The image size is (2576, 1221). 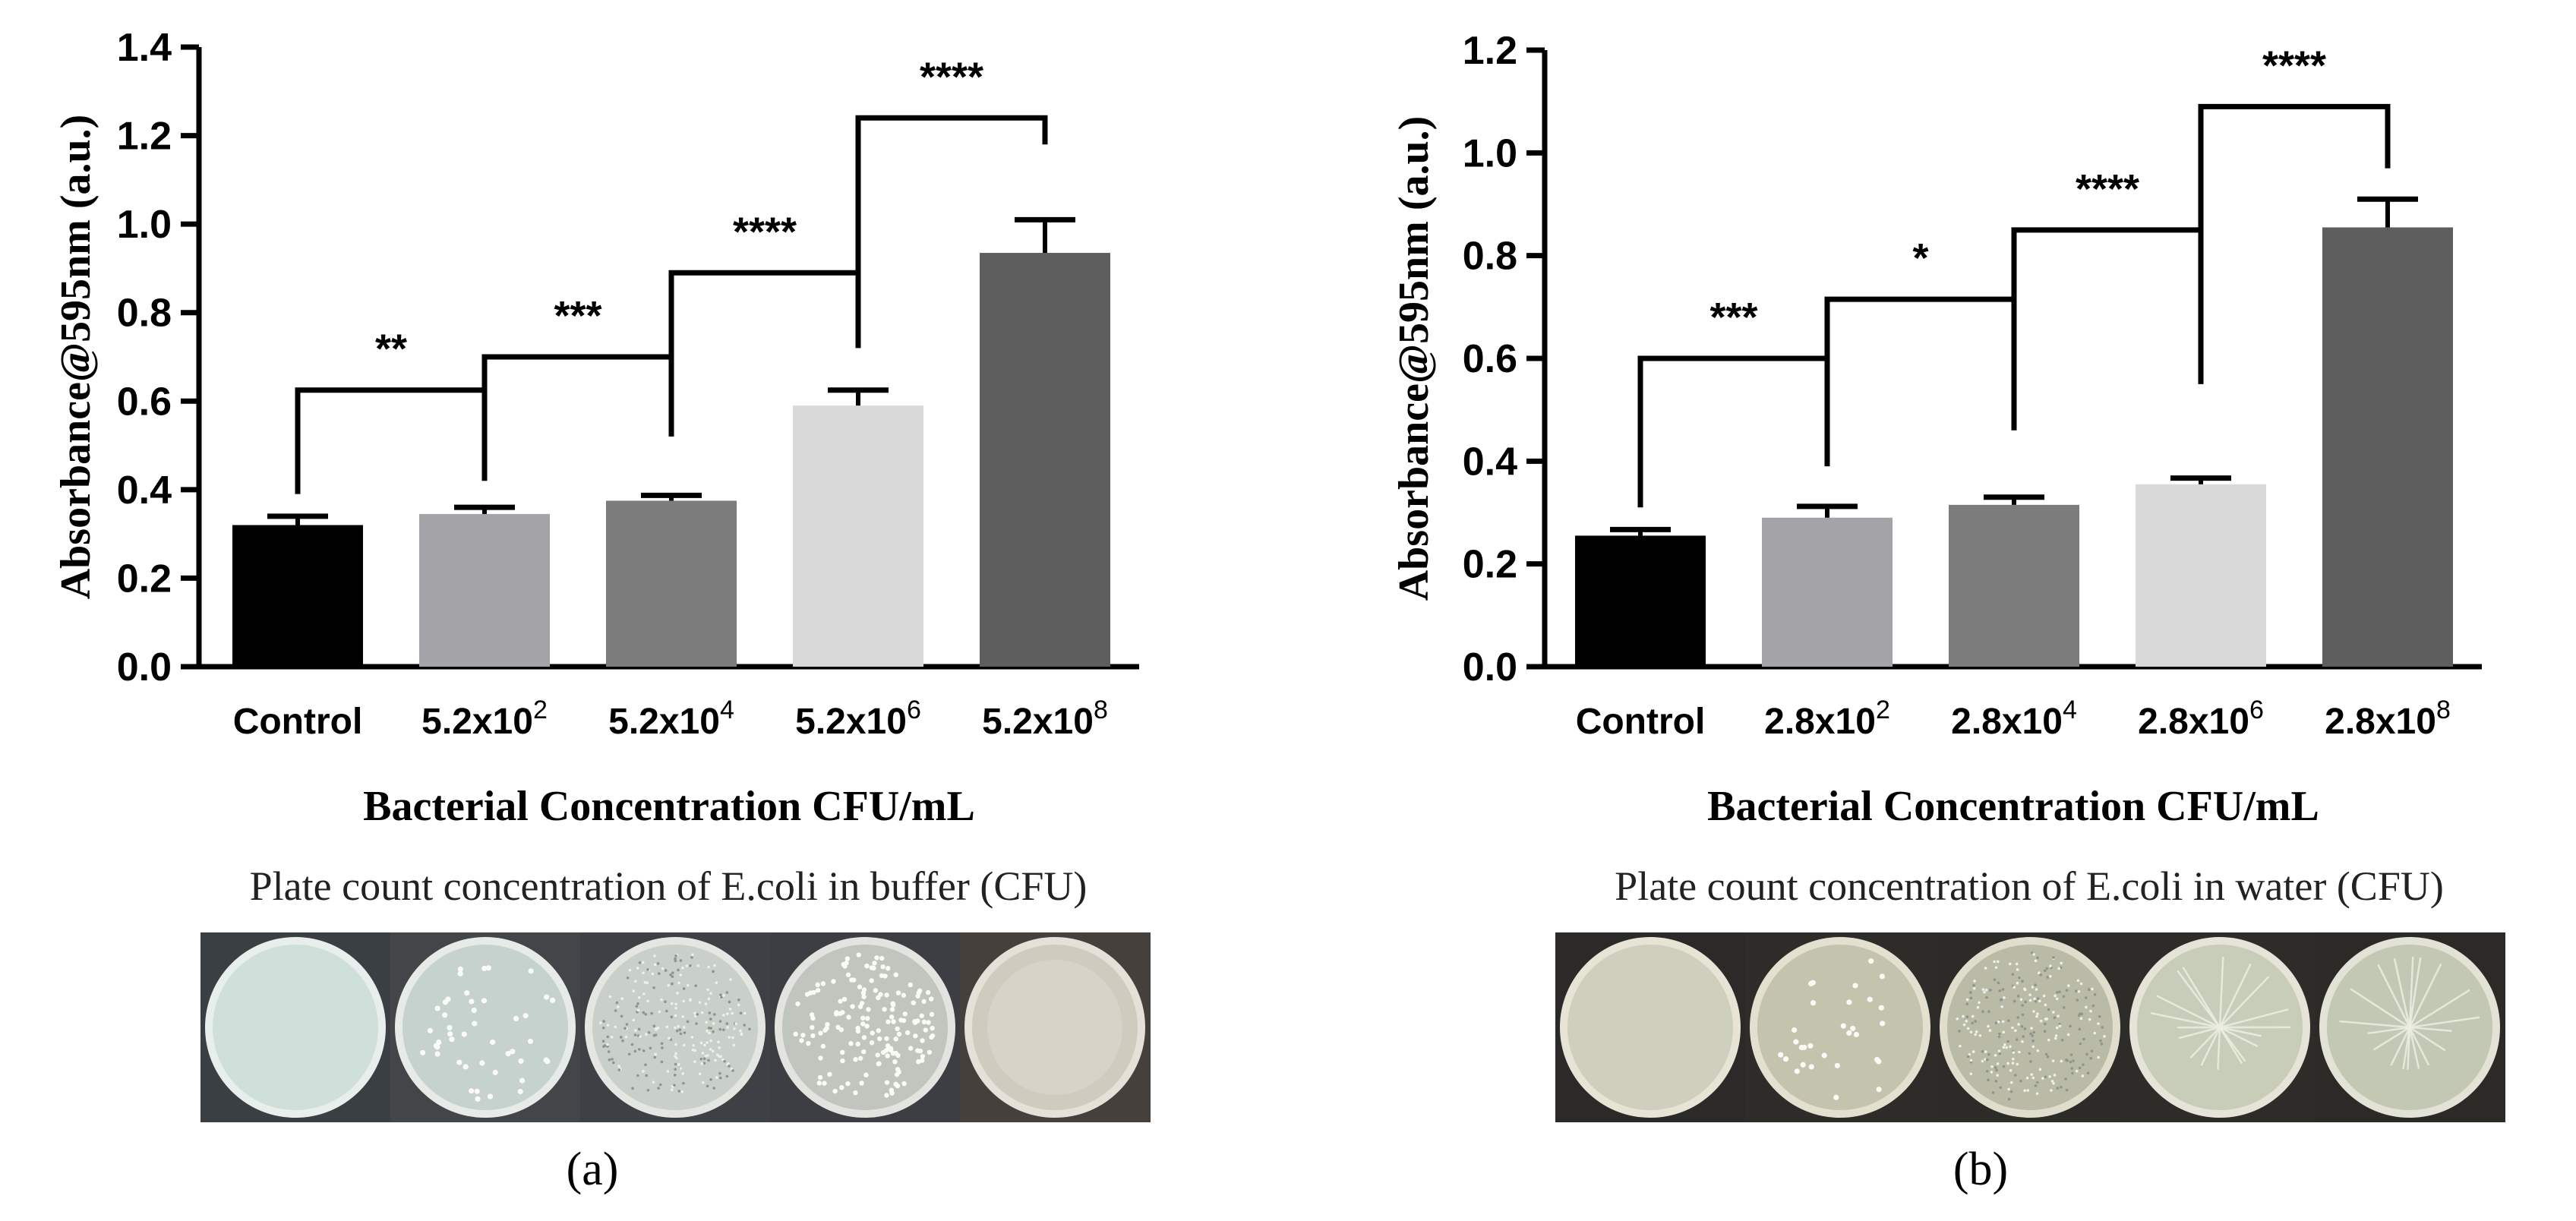 I want to click on y-axis-label: Absorbance@595nm (a.u.), so click(x=1414, y=358).